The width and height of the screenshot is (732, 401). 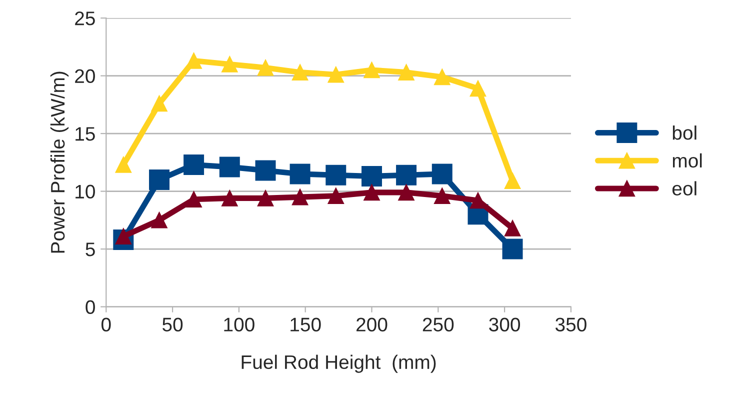 I want to click on y-tick-label: 15, so click(x=85, y=134).